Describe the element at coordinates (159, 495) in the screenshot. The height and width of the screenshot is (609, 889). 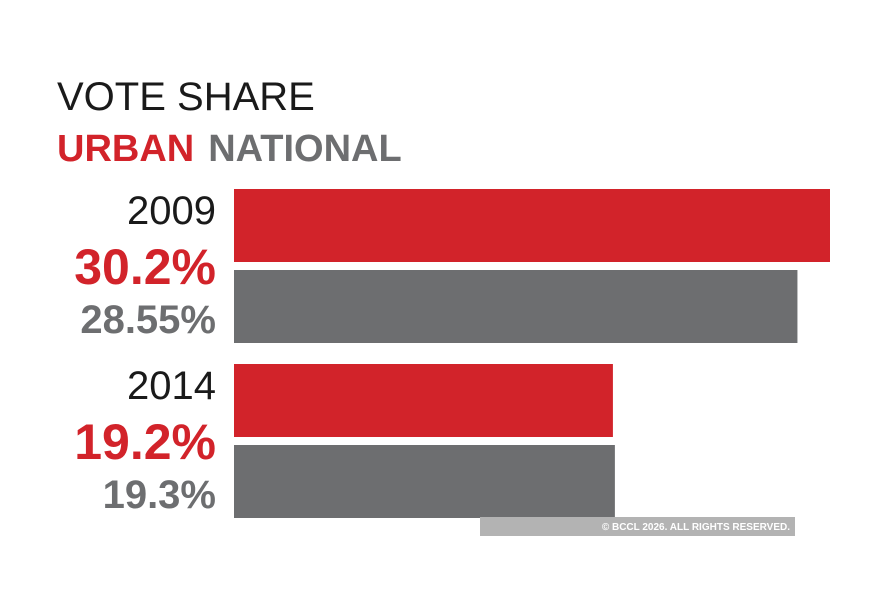
I see `value-label: 19.3%` at that location.